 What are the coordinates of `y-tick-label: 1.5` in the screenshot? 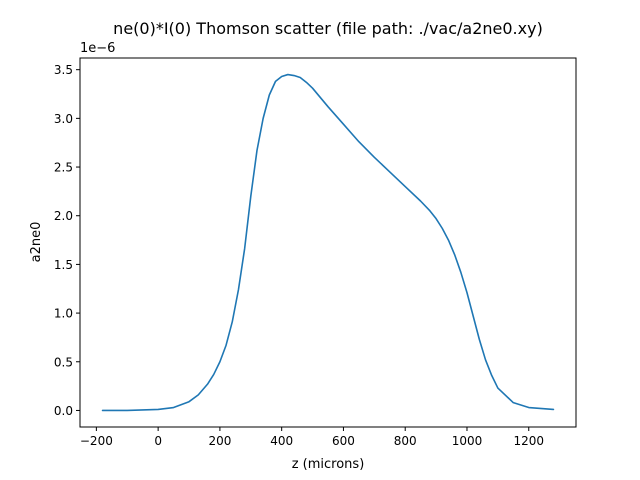 It's located at (63, 265).